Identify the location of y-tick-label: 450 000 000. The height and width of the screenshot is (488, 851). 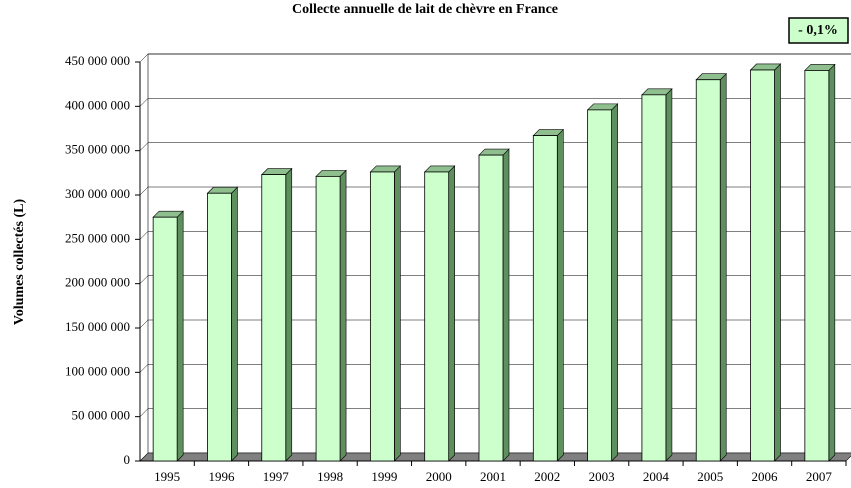
(97, 60).